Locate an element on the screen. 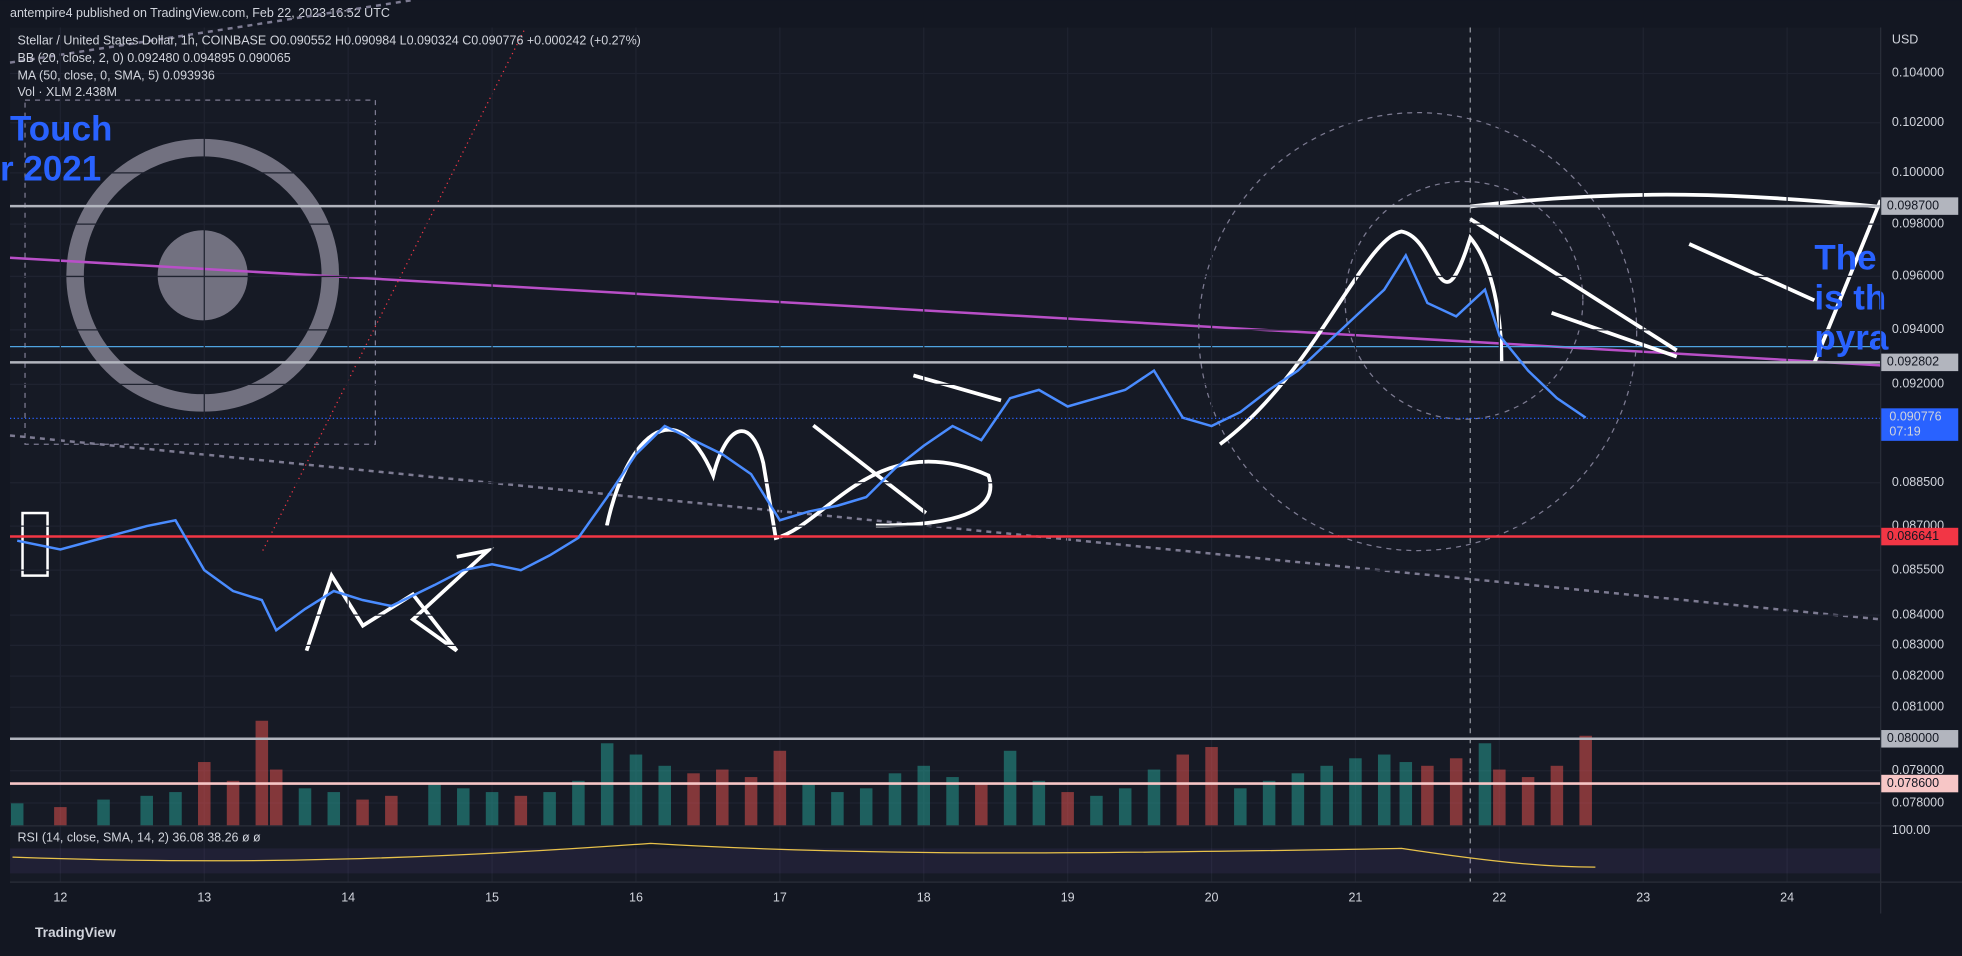  level-label: 0.092802 is located at coordinates (1913, 362).